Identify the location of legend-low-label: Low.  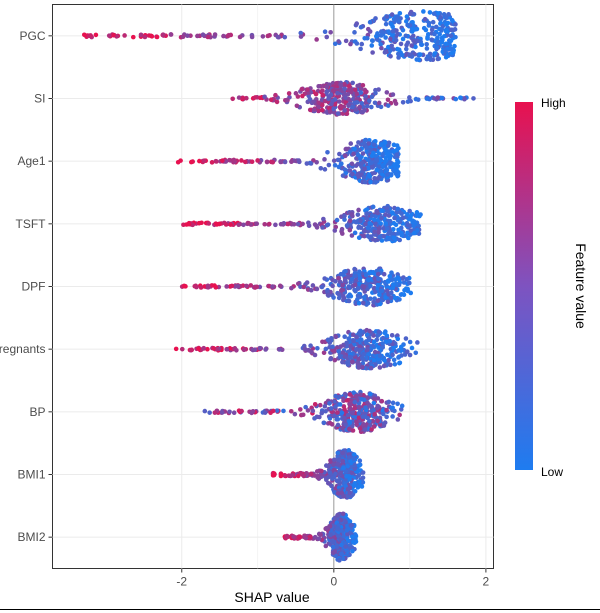
(552, 472).